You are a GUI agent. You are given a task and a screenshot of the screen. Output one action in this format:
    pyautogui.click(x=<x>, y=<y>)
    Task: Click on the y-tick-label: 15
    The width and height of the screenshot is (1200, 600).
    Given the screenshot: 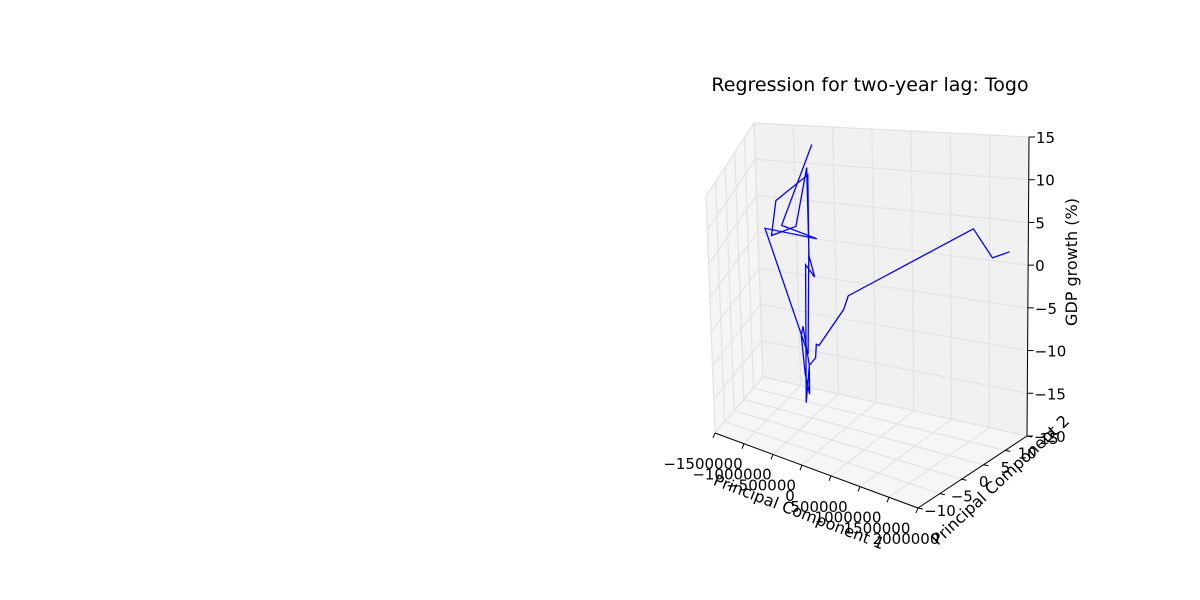 What is the action you would take?
    pyautogui.click(x=1048, y=439)
    